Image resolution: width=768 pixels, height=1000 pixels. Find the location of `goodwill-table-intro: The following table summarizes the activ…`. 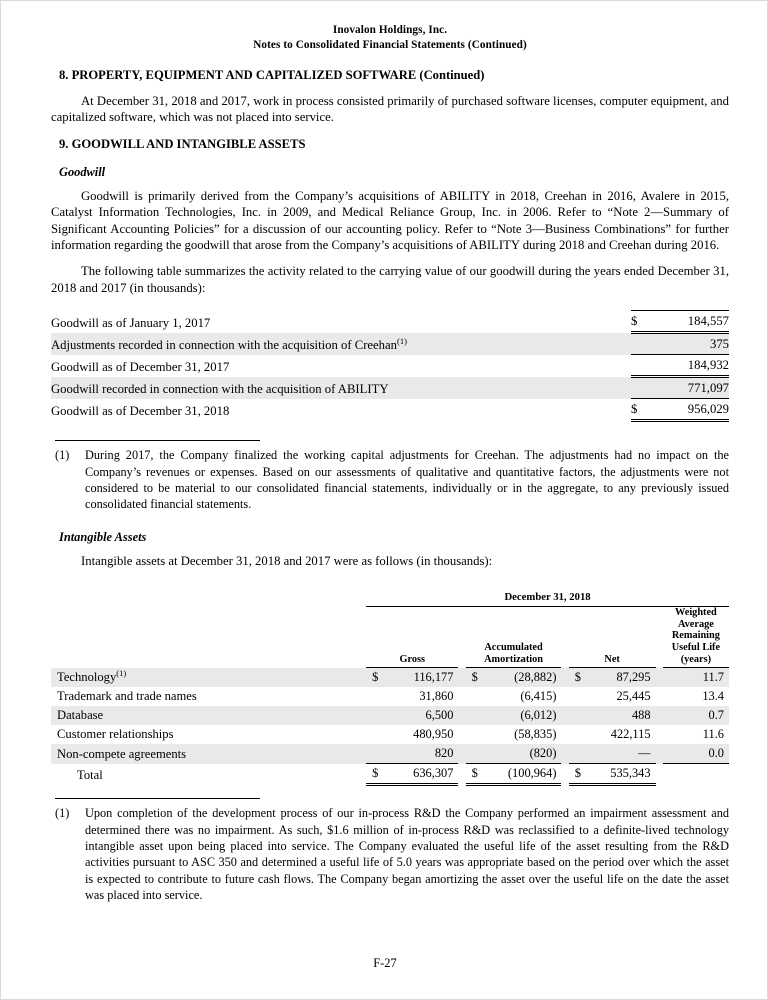

goodwill-table-intro: The following table summarizes the activ… is located at coordinates (390, 279).